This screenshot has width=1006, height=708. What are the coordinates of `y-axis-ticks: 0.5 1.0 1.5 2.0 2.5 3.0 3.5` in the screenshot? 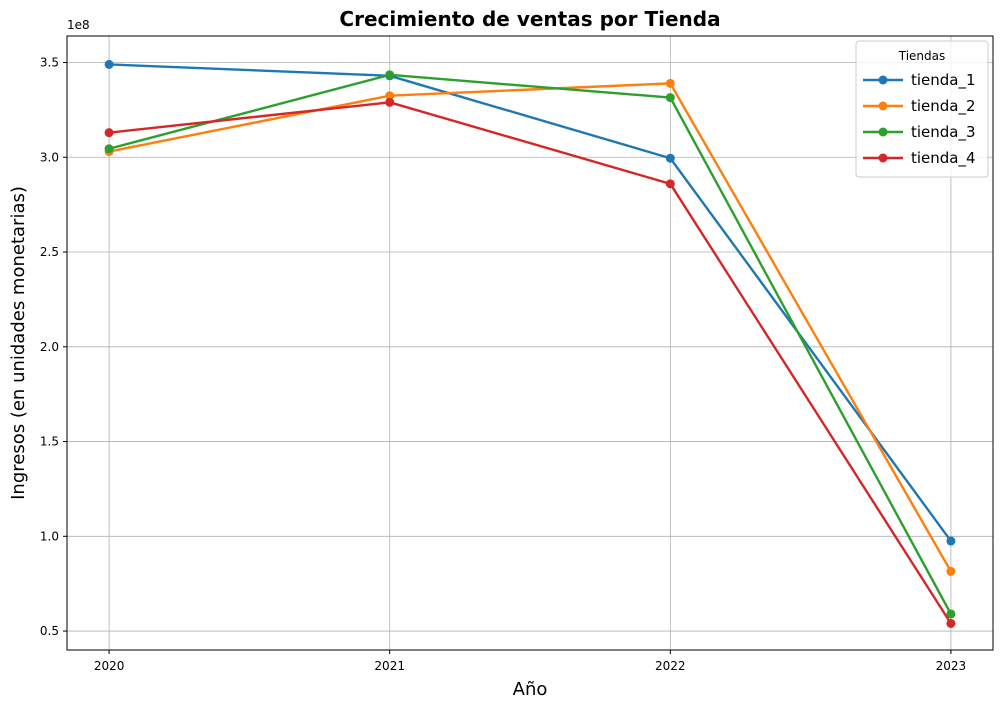 It's located at (53, 347).